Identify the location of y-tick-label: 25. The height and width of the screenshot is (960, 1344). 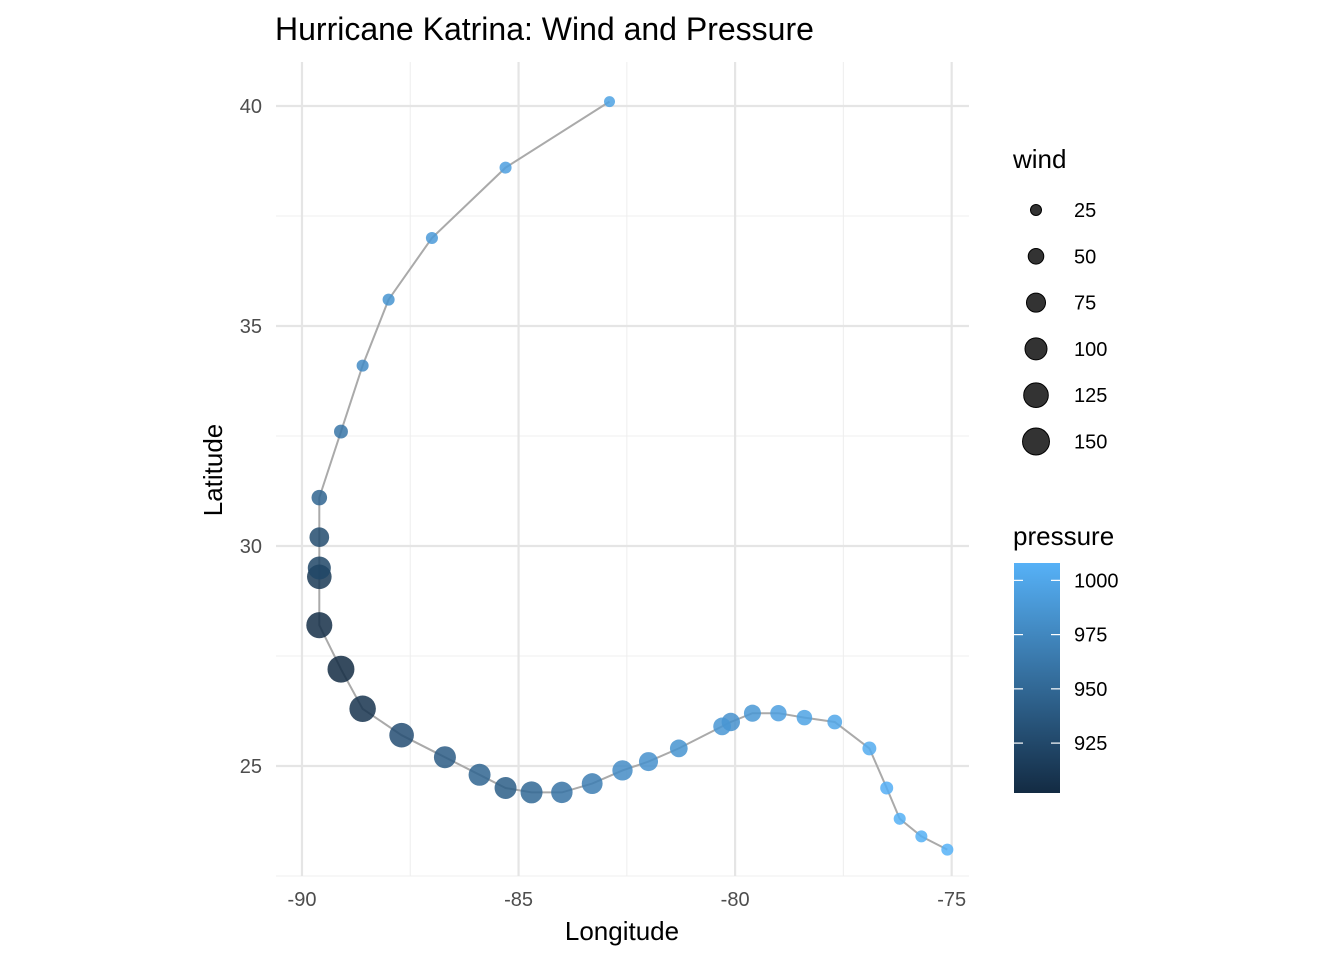
(251, 767).